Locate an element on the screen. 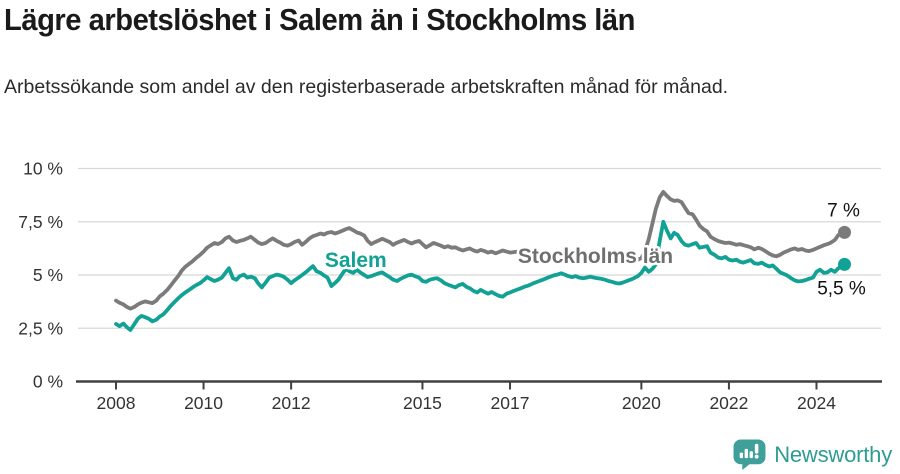 This screenshot has height=474, width=900. newsworthy-logo-icon is located at coordinates (749, 454).